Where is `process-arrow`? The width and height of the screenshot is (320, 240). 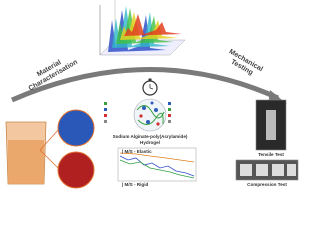 process-arrow is located at coordinates (145, 85).